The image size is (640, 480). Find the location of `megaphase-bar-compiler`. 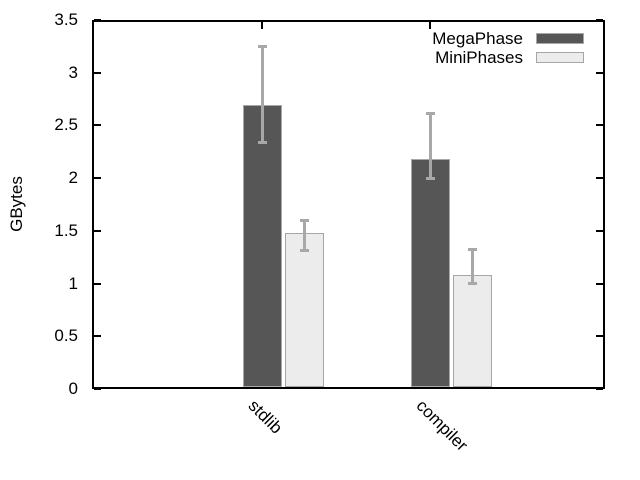

megaphase-bar-compiler is located at coordinates (430, 273).